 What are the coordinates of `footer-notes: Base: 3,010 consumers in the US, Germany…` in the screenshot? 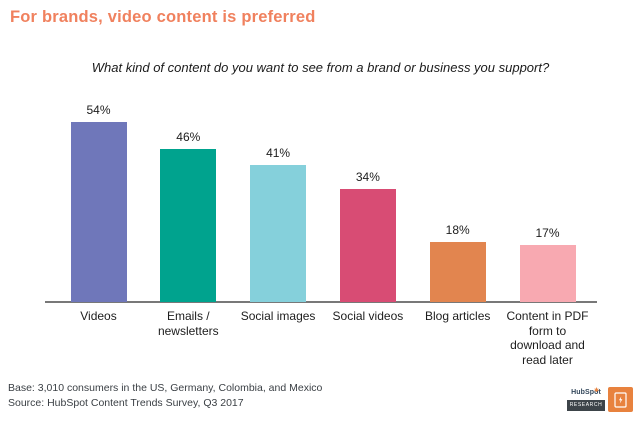 It's located at (165, 395).